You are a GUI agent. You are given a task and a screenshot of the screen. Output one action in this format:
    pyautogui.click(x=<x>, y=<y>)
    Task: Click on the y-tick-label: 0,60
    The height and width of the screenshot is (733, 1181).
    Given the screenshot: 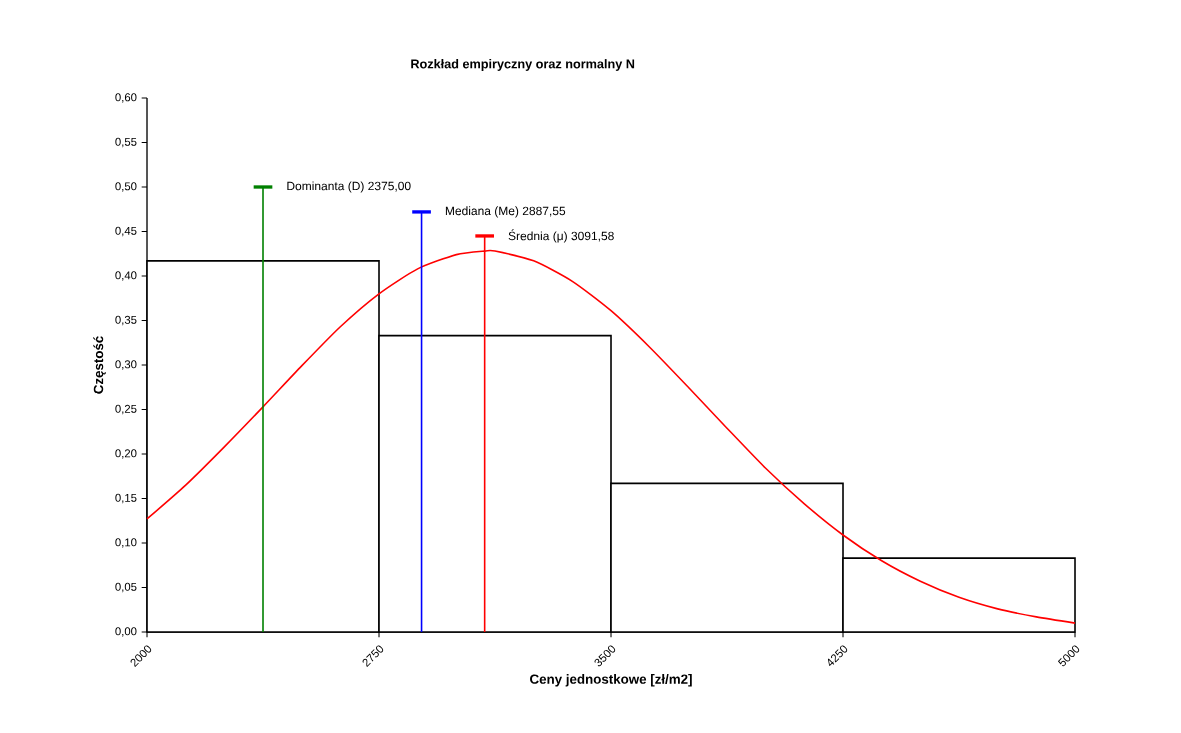 What is the action you would take?
    pyautogui.click(x=126, y=98)
    